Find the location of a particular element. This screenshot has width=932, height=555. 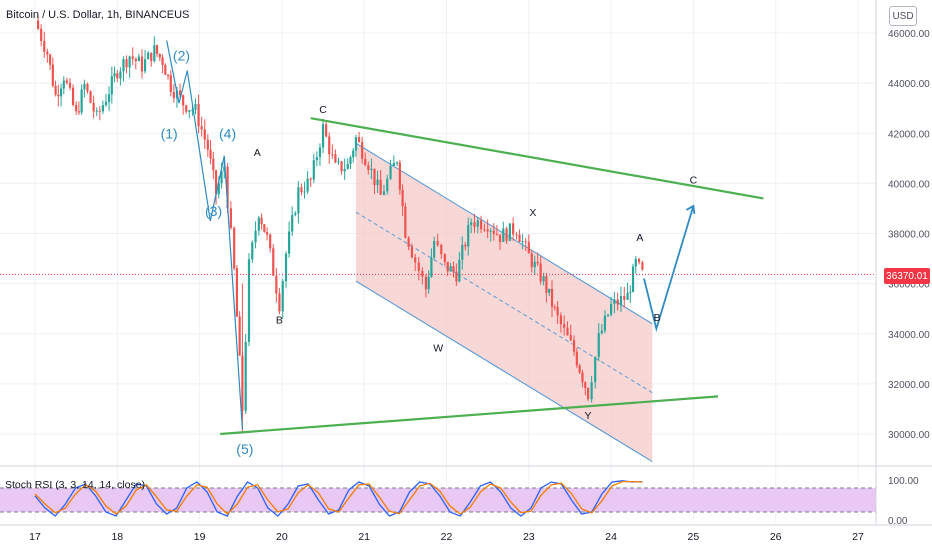

stoch-rsi-label: Stoch RSI (3, 3, 14, 14, close) is located at coordinates (75, 485).